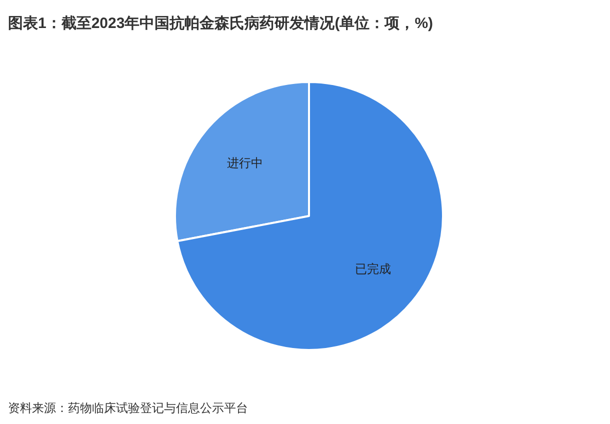 The height and width of the screenshot is (424, 610). What do you see at coordinates (244, 163) in the screenshot?
I see `slice-label: 进行中` at bounding box center [244, 163].